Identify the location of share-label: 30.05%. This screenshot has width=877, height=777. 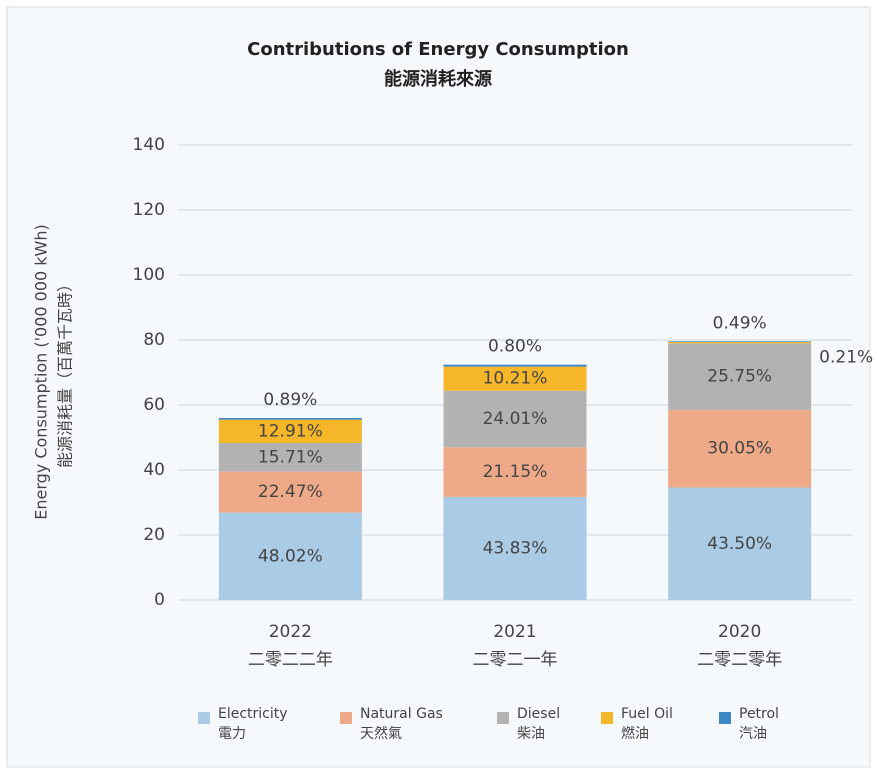
(739, 449).